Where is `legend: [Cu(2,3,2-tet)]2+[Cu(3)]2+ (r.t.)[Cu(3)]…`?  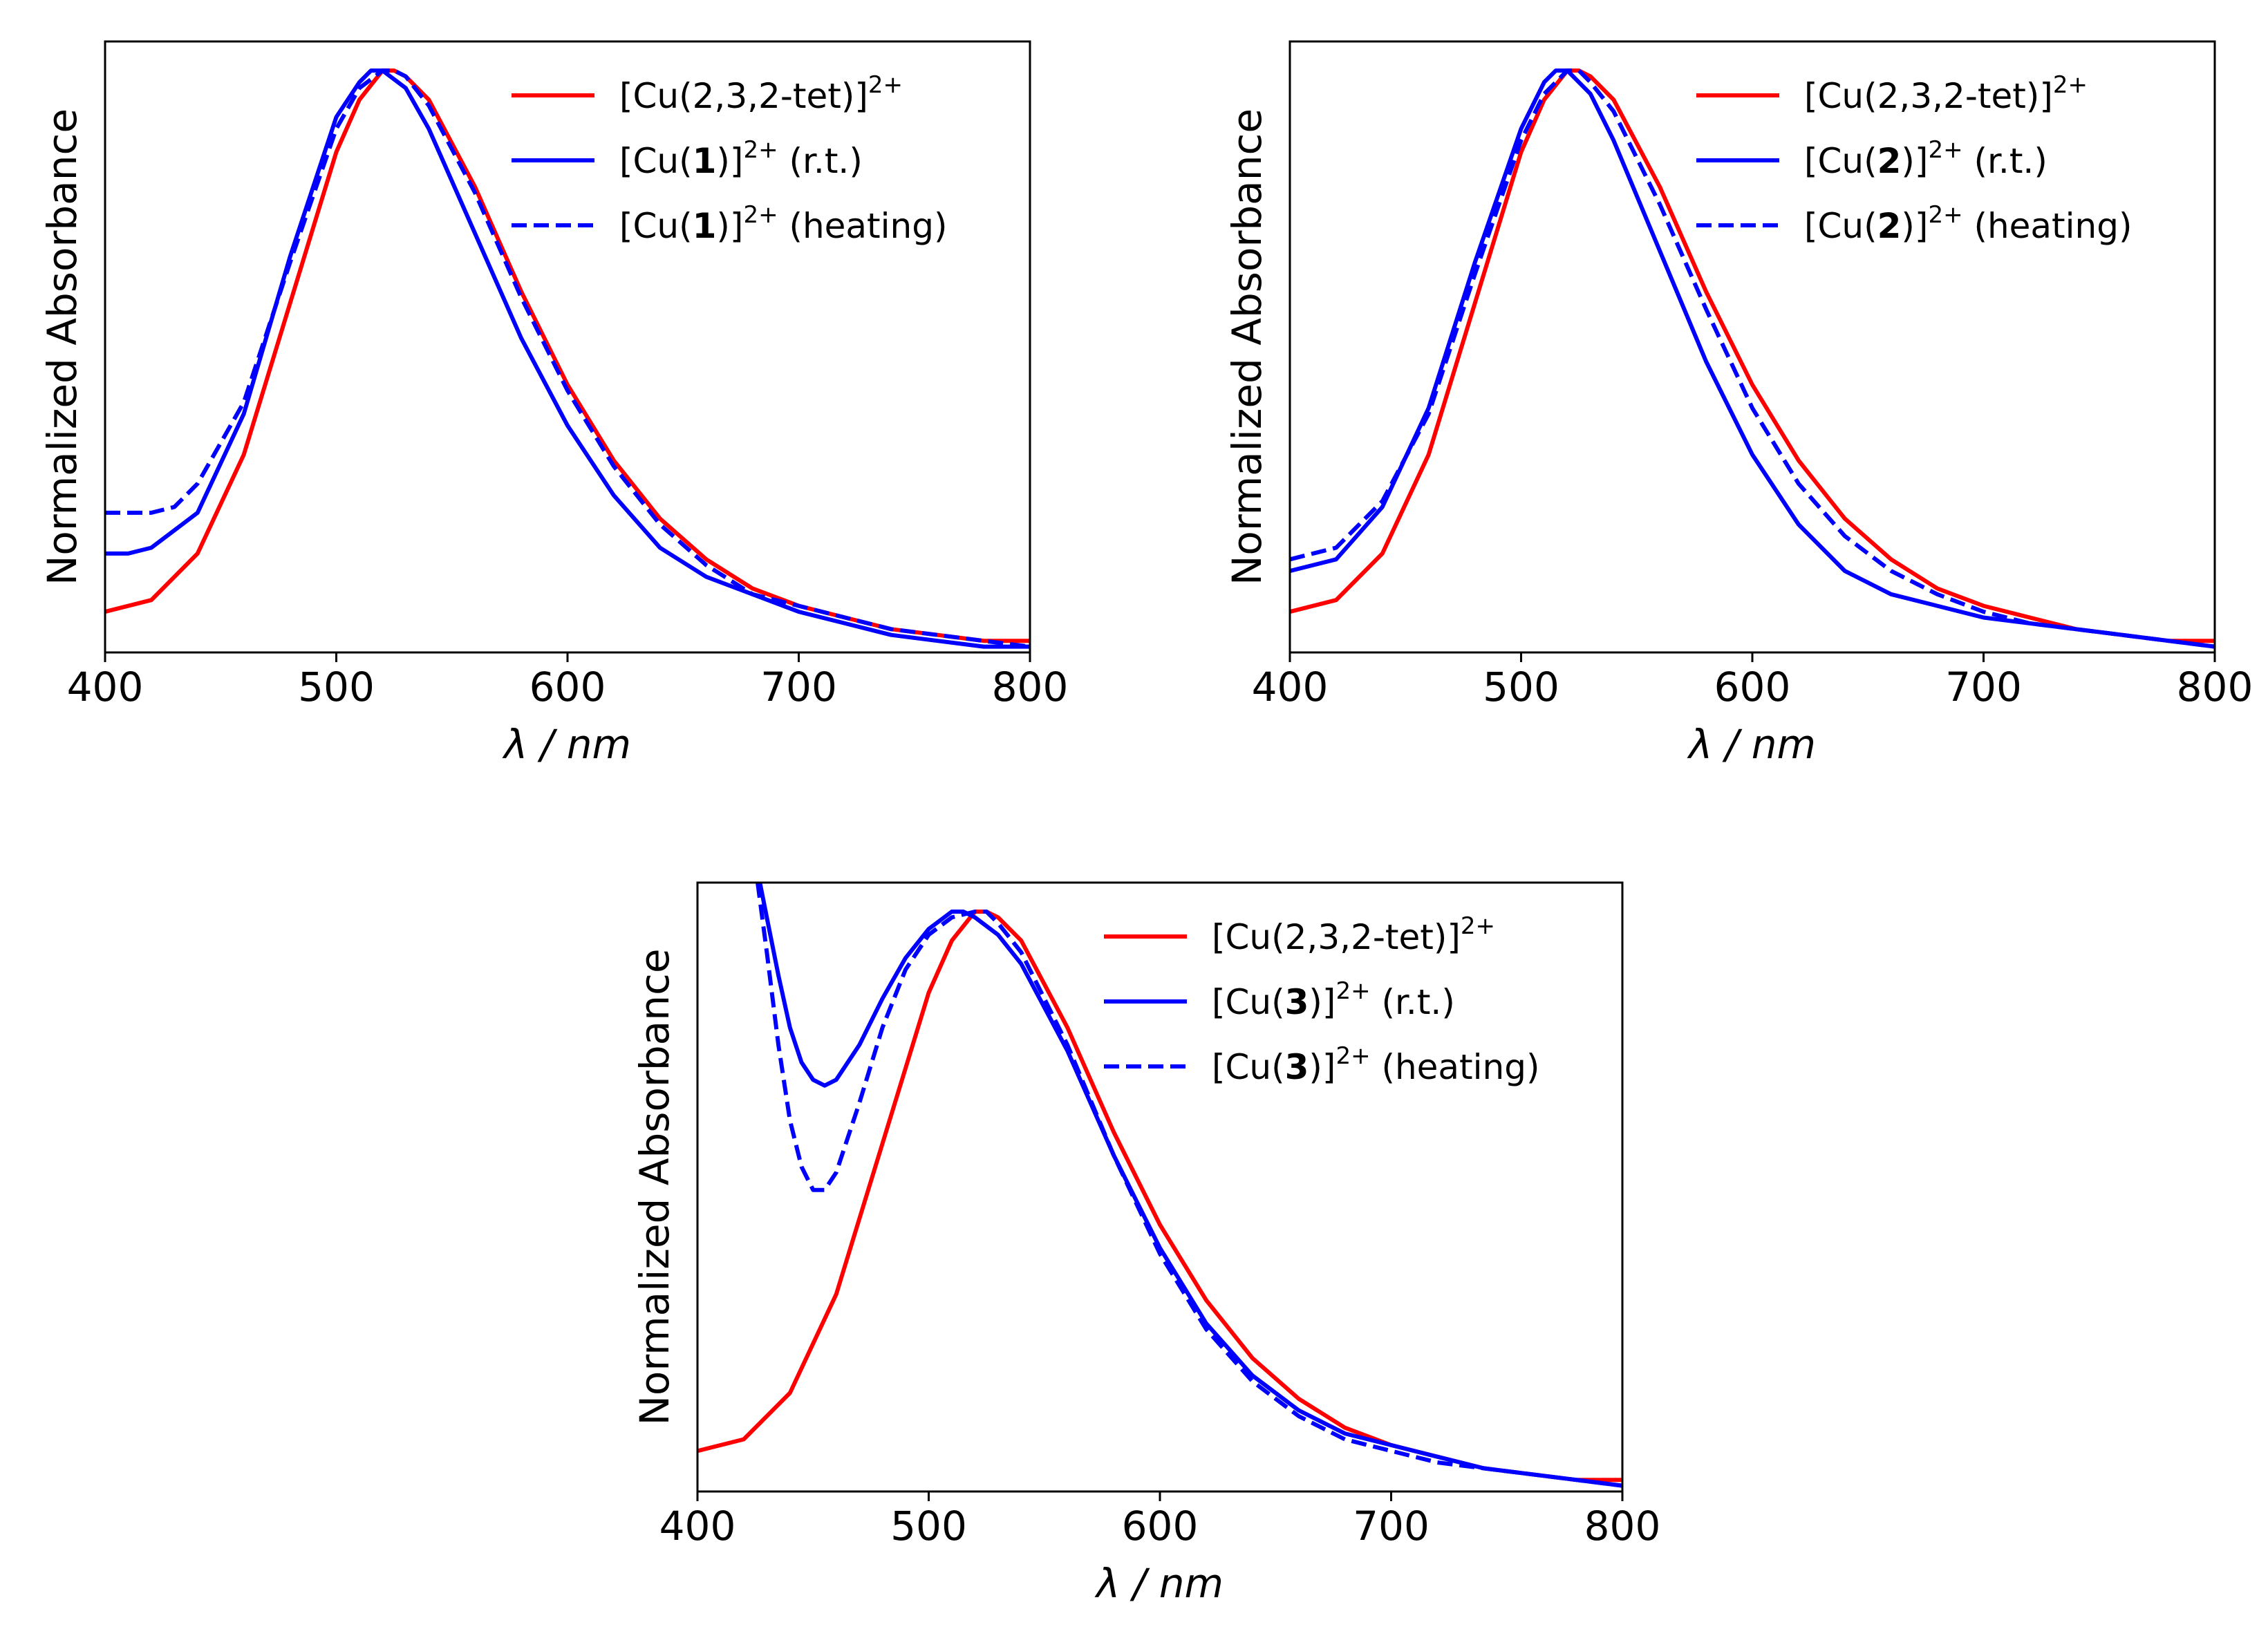
legend: [Cu(2,3,2-tet)]2+[Cu(3)]2+ (r.t.)[Cu(3)]… is located at coordinates (1321, 999).